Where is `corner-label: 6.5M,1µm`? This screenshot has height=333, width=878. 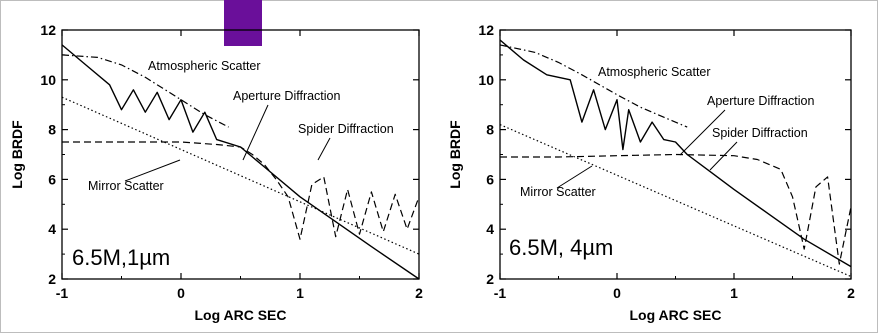
corner-label: 6.5M,1µm is located at coordinates (121, 257).